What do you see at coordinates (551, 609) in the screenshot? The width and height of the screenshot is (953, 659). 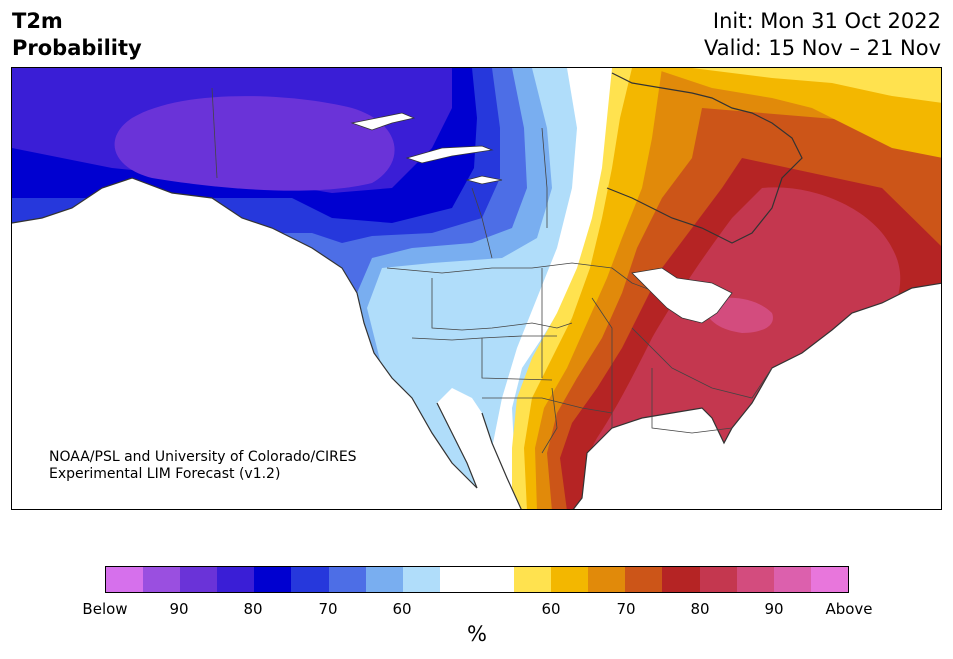 I see `tick-warm-60: 60` at bounding box center [551, 609].